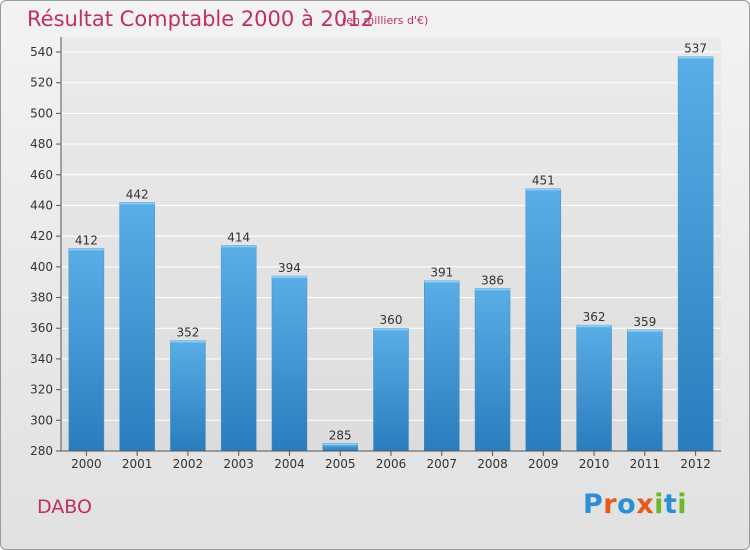 The image size is (750, 550). What do you see at coordinates (645, 390) in the screenshot?
I see `bar-2011` at bounding box center [645, 390].